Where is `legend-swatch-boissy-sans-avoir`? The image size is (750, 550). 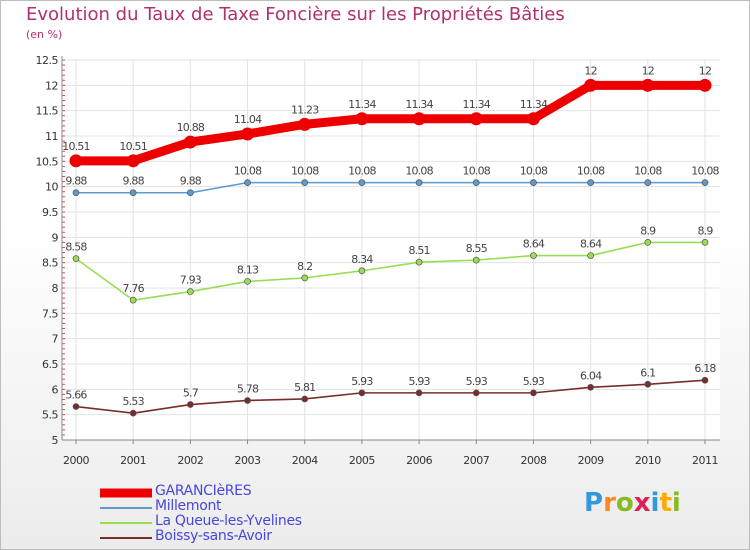
legend-swatch-boissy-sans-avoir is located at coordinates (126, 537).